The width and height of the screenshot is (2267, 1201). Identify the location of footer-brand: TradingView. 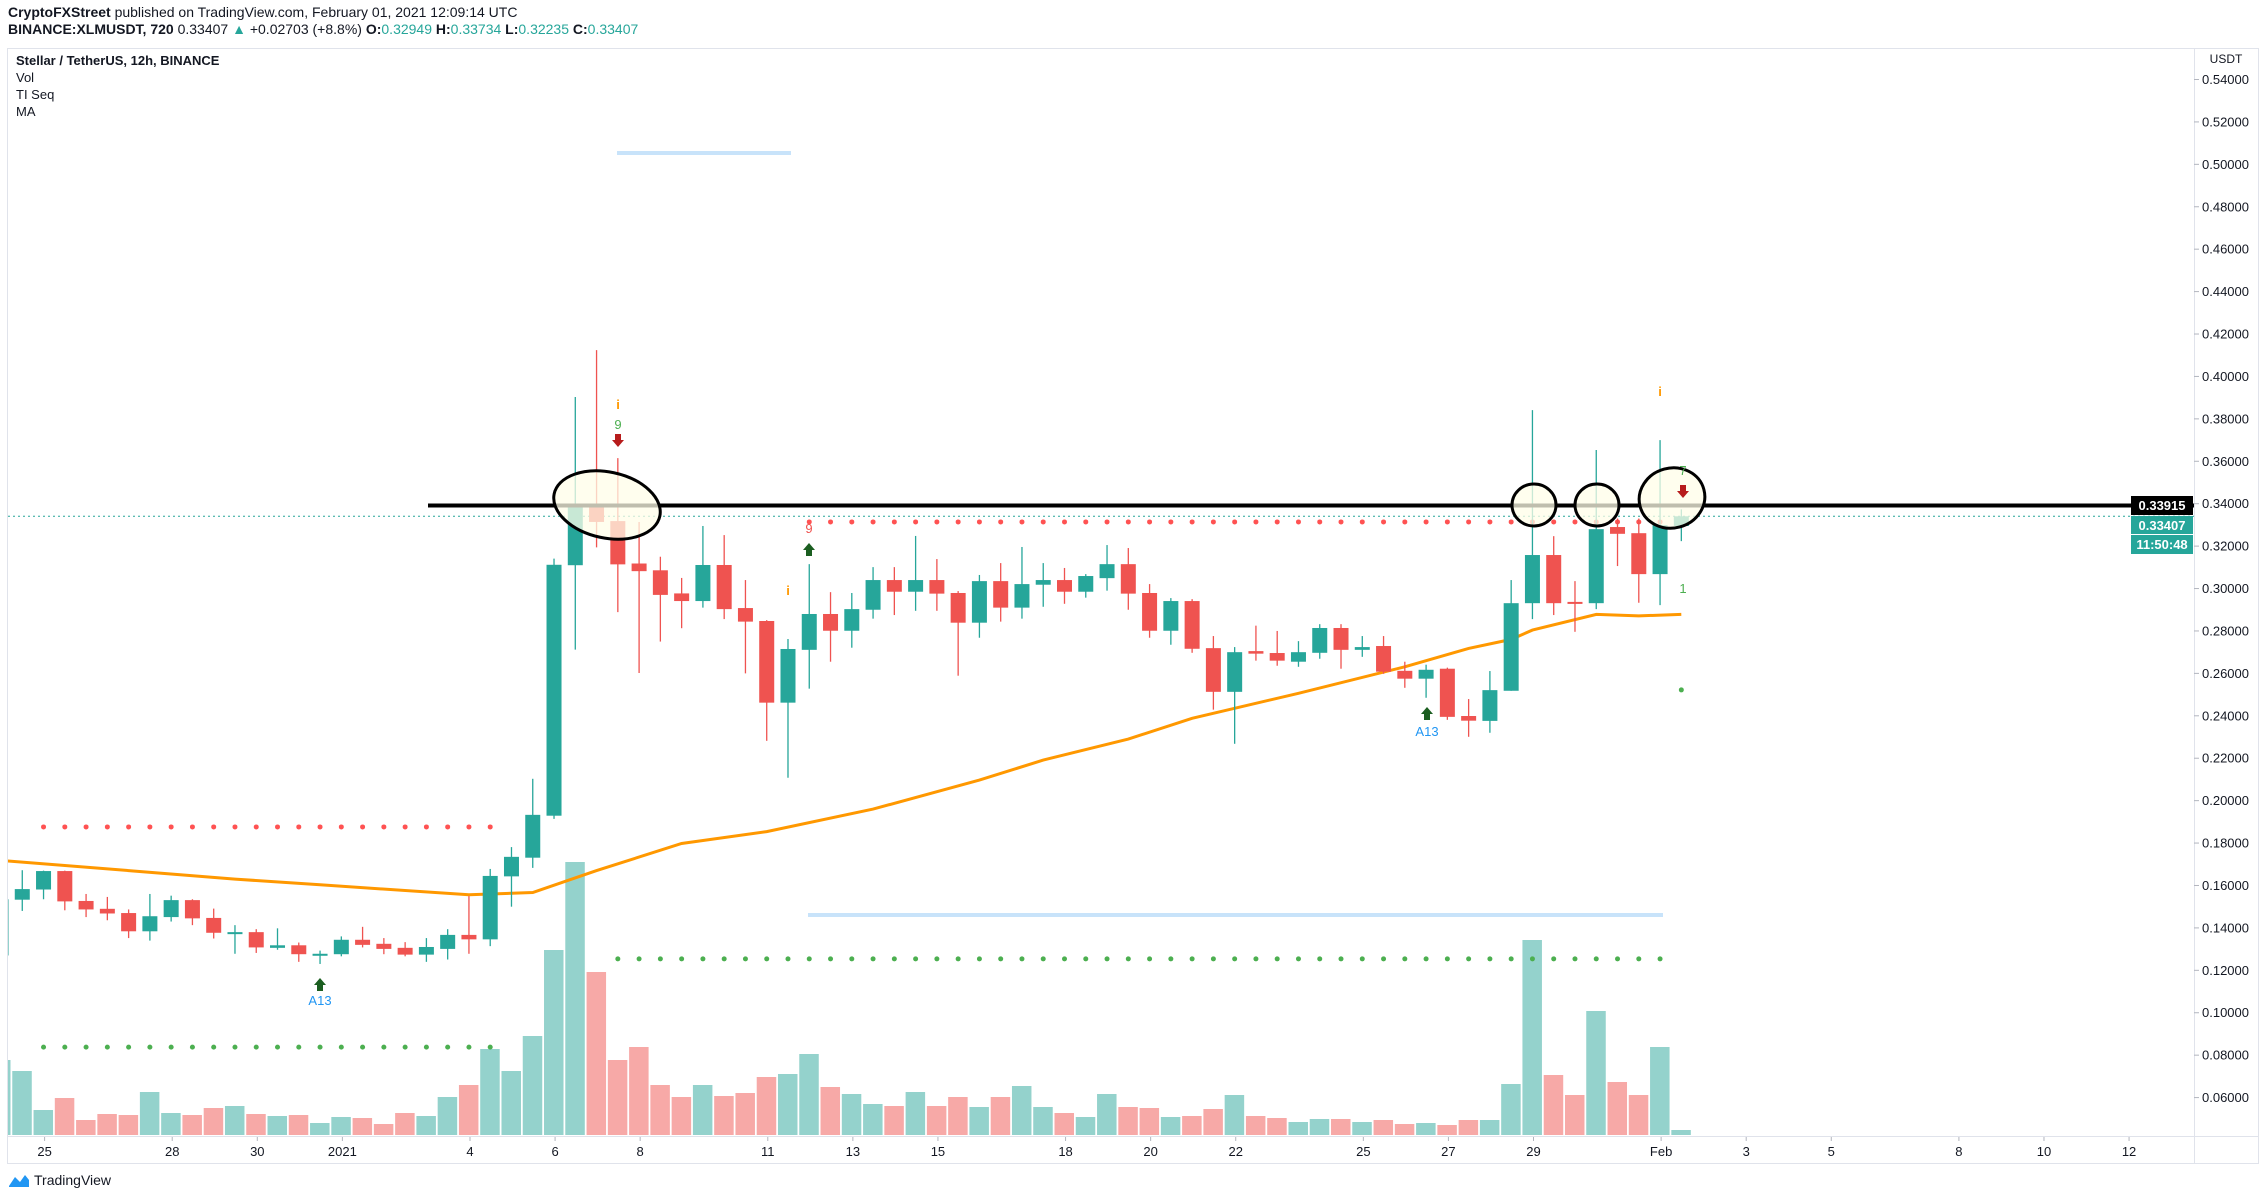
(59, 1180).